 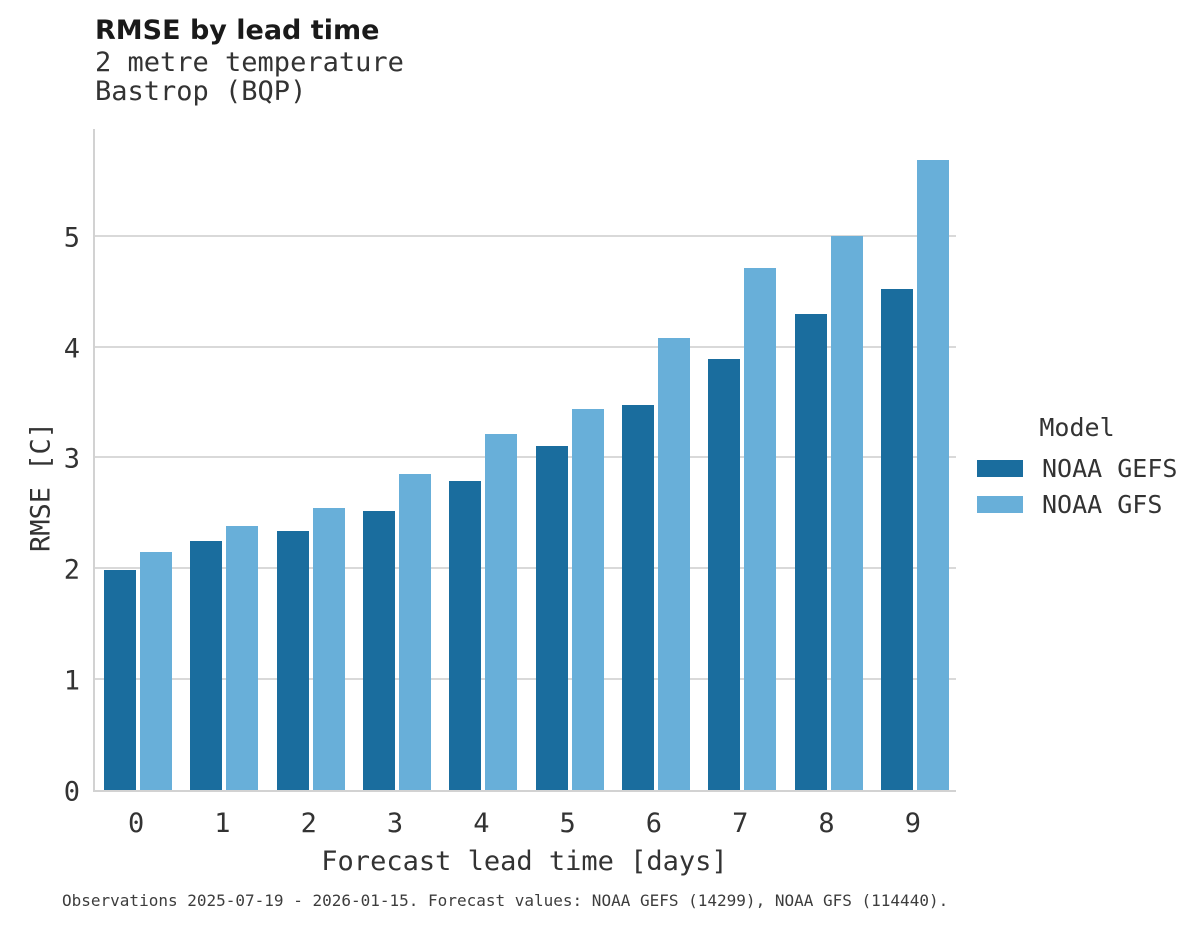 I want to click on legend: Model NOAA GEFS NOAA GFS, so click(x=1077, y=470).